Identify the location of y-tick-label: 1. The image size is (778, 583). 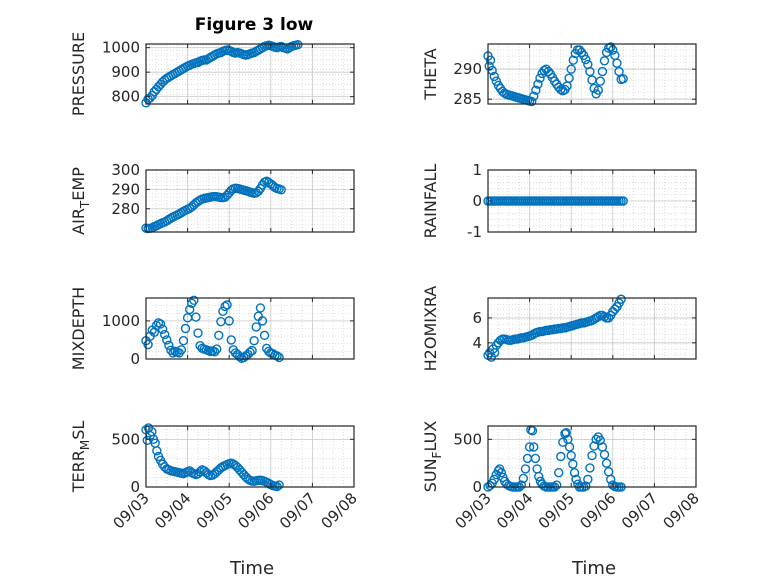
(477, 170).